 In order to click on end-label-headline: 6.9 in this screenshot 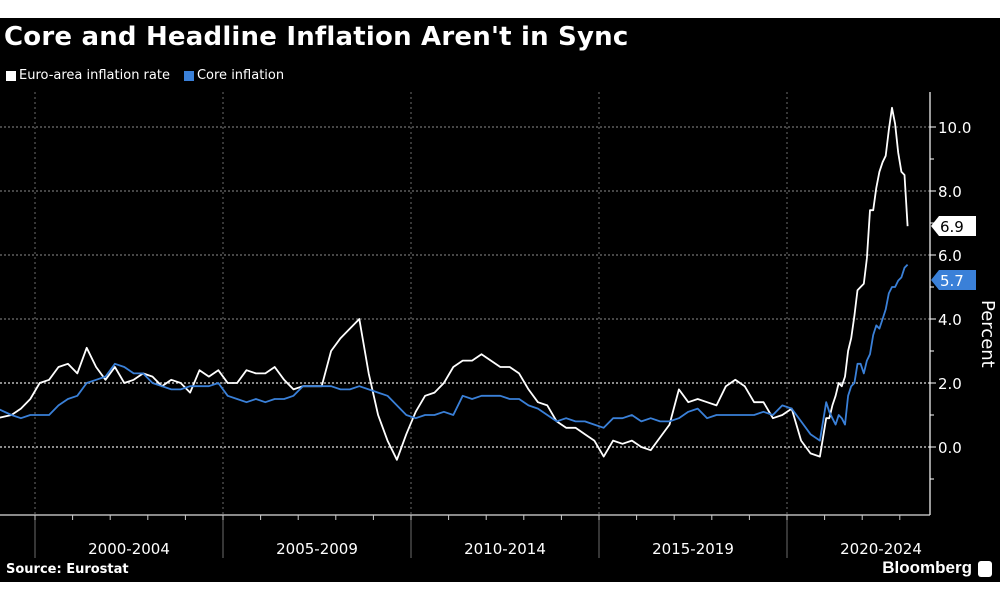, I will do `click(953, 226)`.